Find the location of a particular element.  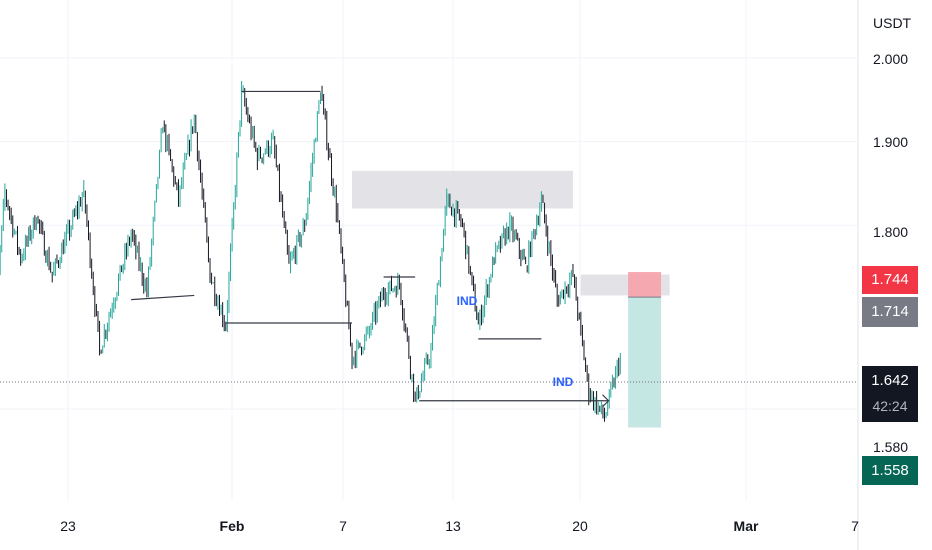

entry-price: 1.714 is located at coordinates (890, 311).